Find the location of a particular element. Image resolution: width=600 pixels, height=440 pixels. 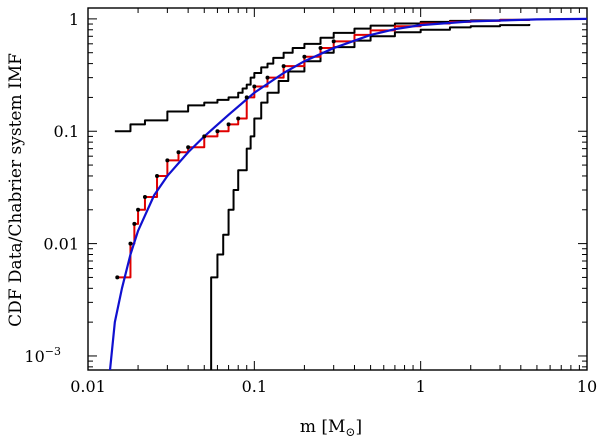

x-axis-label: m [M⊙] is located at coordinates (331, 428).